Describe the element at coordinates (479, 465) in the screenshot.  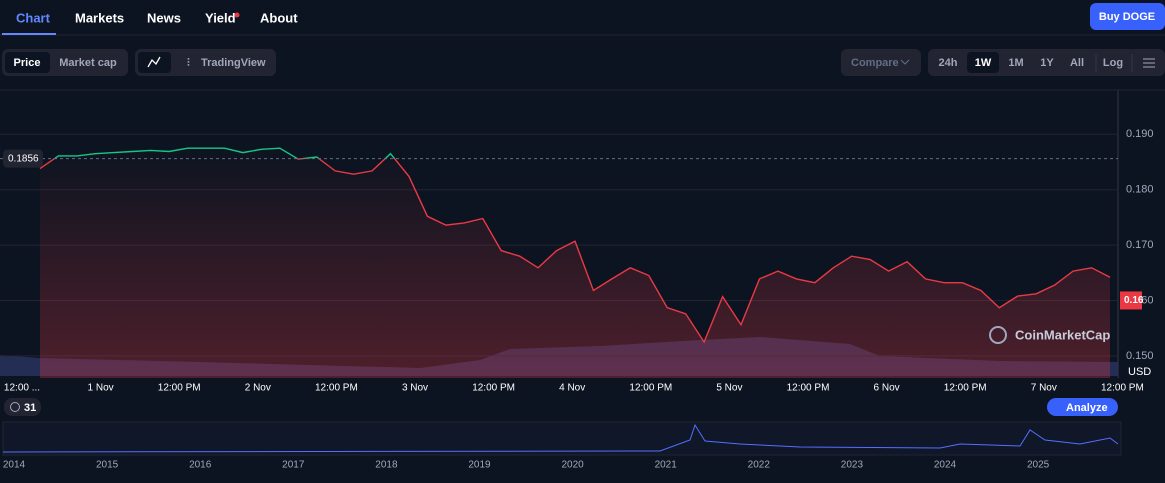
I see `year-label: 2019` at that location.